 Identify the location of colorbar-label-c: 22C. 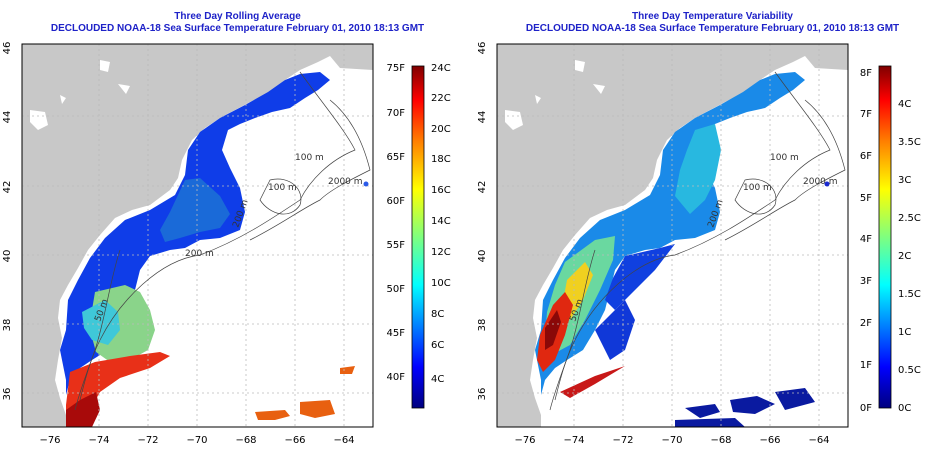
(441, 98).